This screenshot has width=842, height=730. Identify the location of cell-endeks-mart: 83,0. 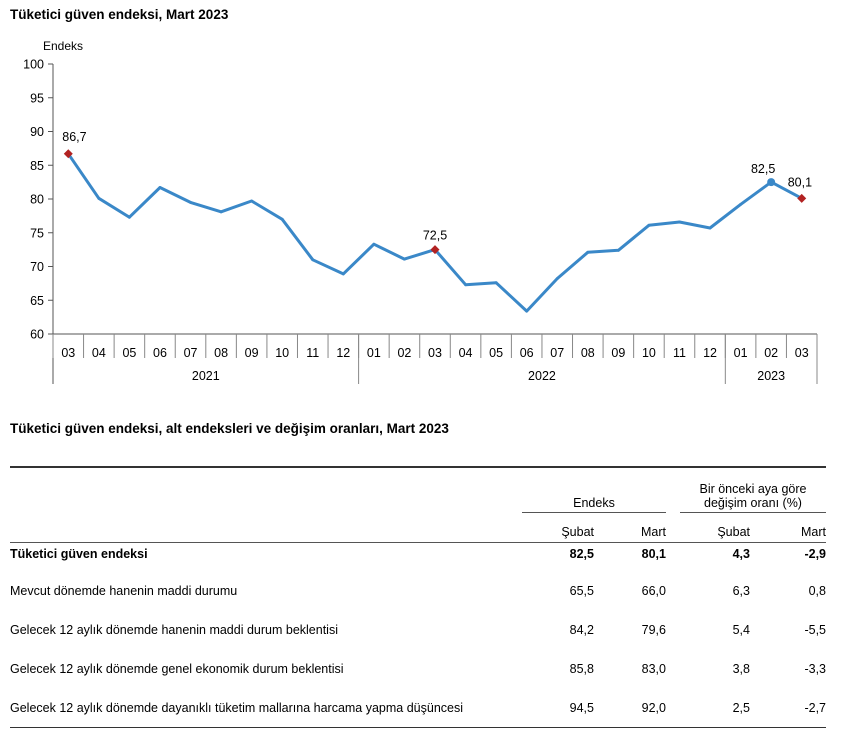
(653, 668).